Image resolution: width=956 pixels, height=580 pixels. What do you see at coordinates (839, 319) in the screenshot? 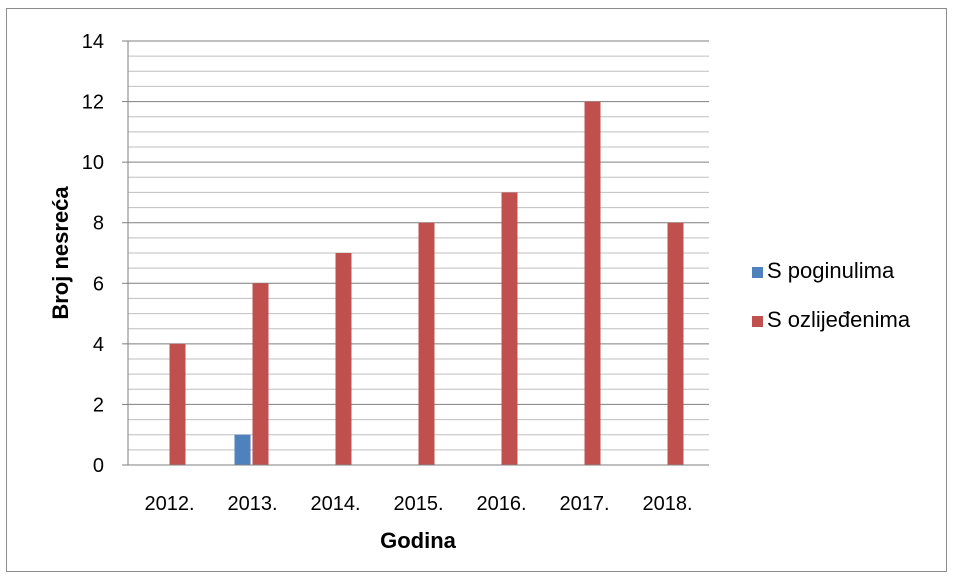
I see `legend-label: S ozlijeđenima` at bounding box center [839, 319].